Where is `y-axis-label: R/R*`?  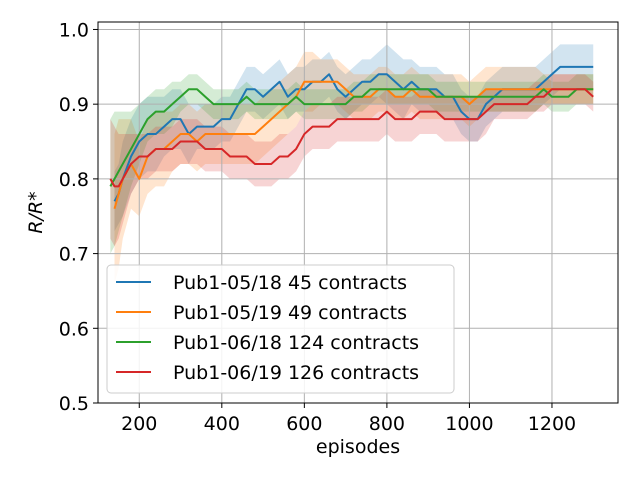
y-axis-label: R/R* is located at coordinates (36, 212).